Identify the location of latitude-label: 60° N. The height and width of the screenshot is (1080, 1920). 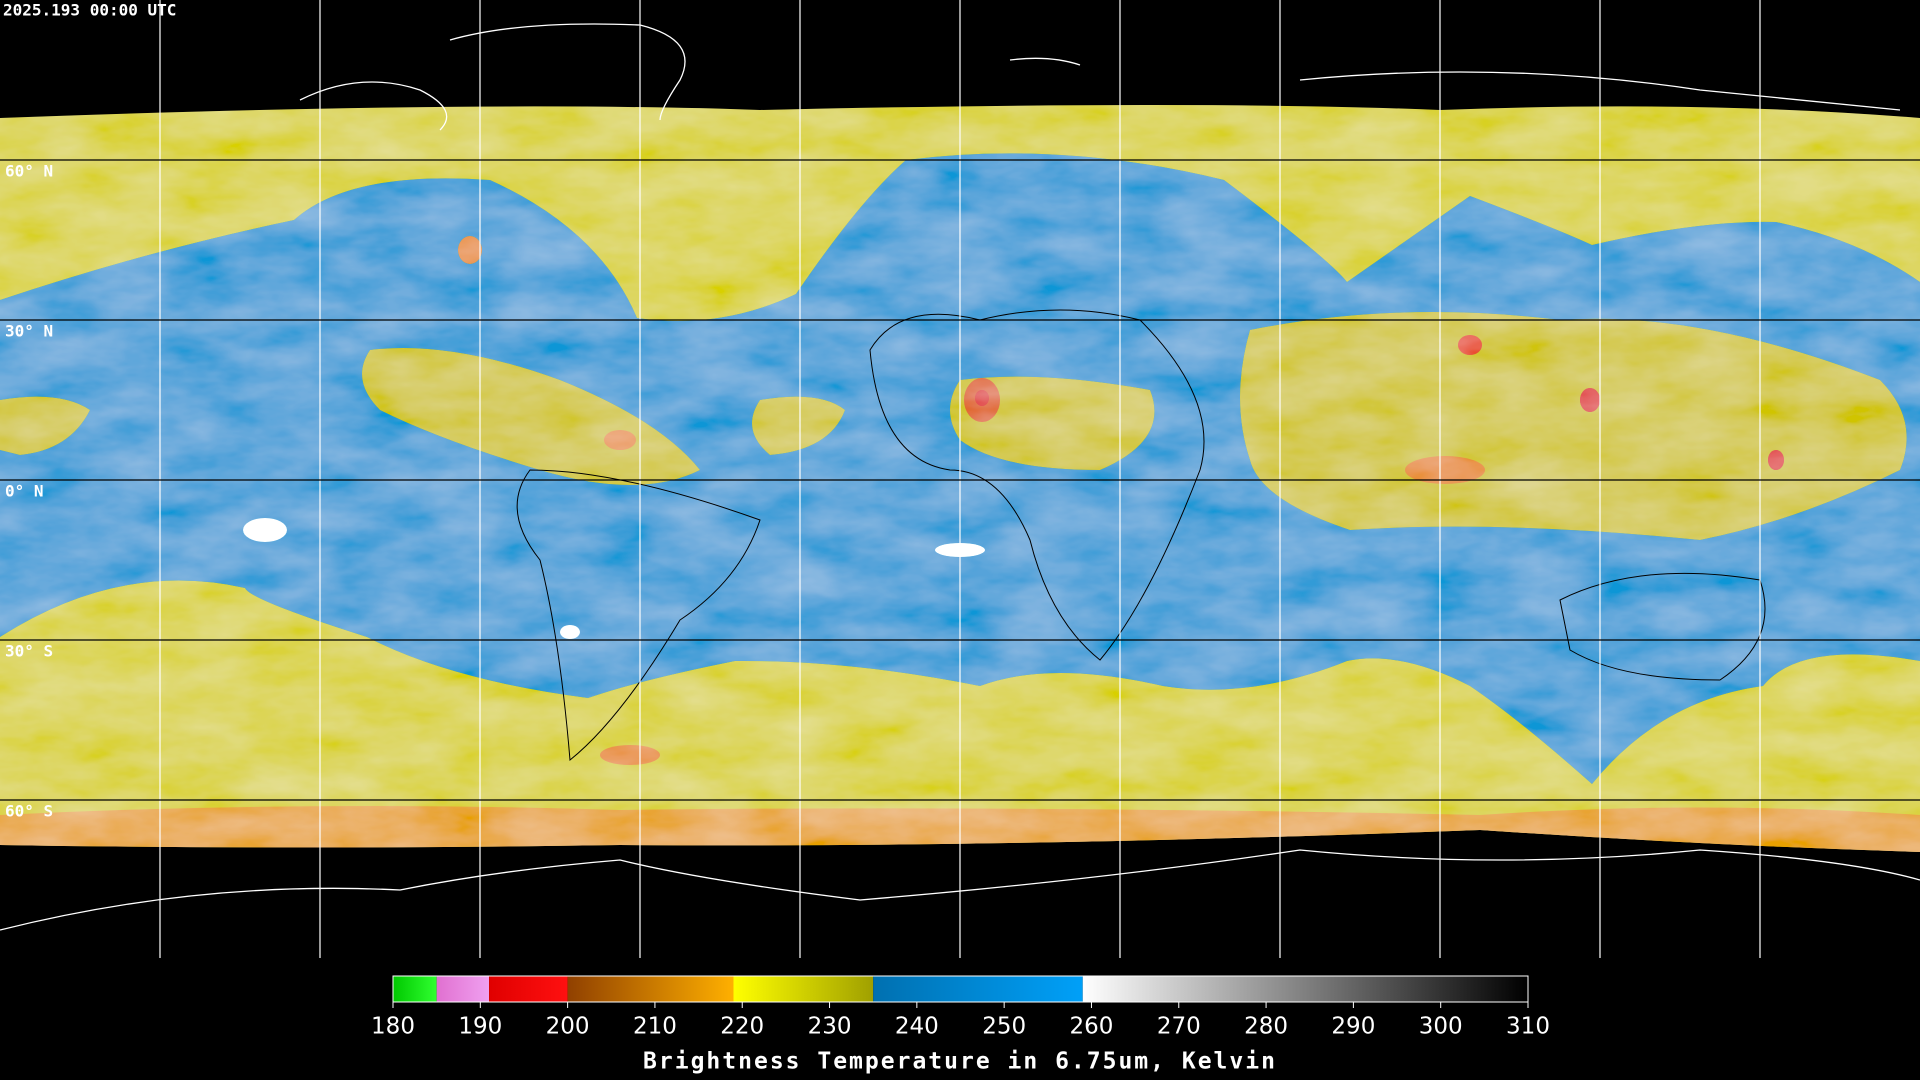
(29, 171).